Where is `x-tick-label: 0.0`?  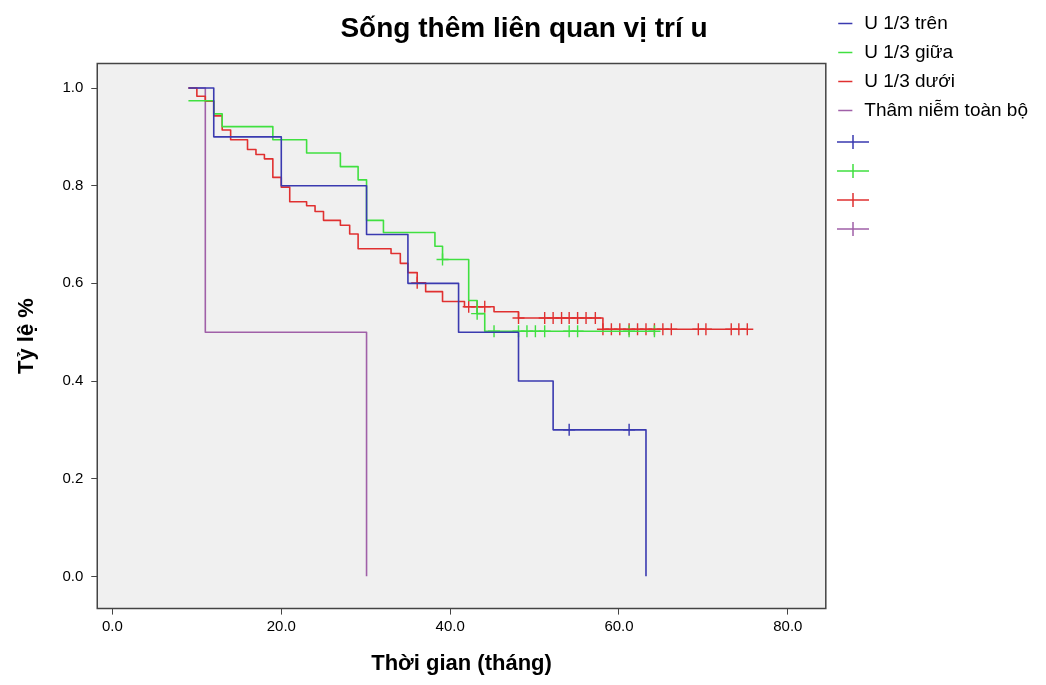
x-tick-label: 0.0 is located at coordinates (112, 625).